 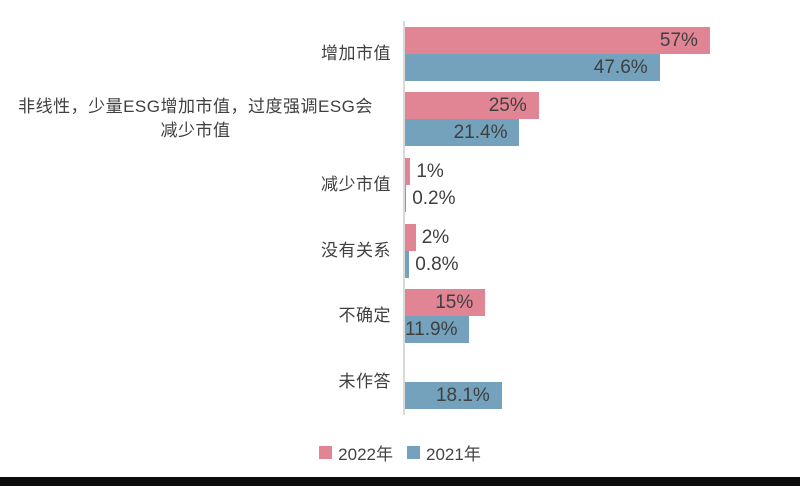 What do you see at coordinates (404, 218) in the screenshot?
I see `y-axis-line` at bounding box center [404, 218].